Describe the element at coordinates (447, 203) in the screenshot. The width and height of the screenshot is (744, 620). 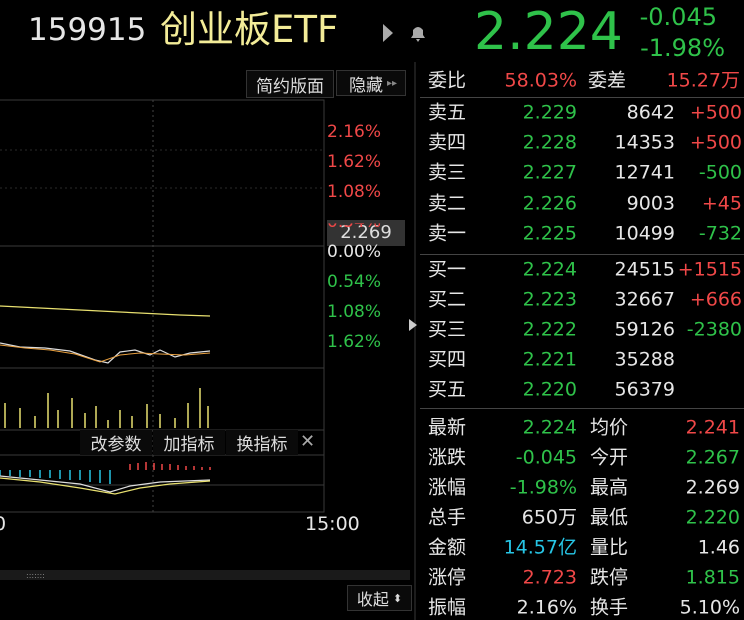
I see `book-label: 卖二` at that location.